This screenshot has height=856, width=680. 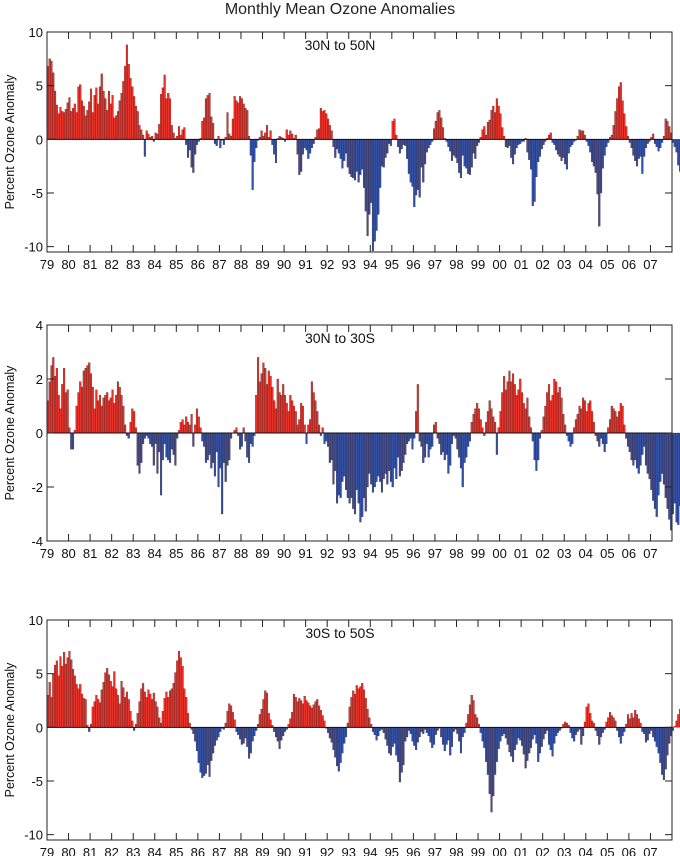 I want to click on x-tick-label: 94, so click(x=370, y=850).